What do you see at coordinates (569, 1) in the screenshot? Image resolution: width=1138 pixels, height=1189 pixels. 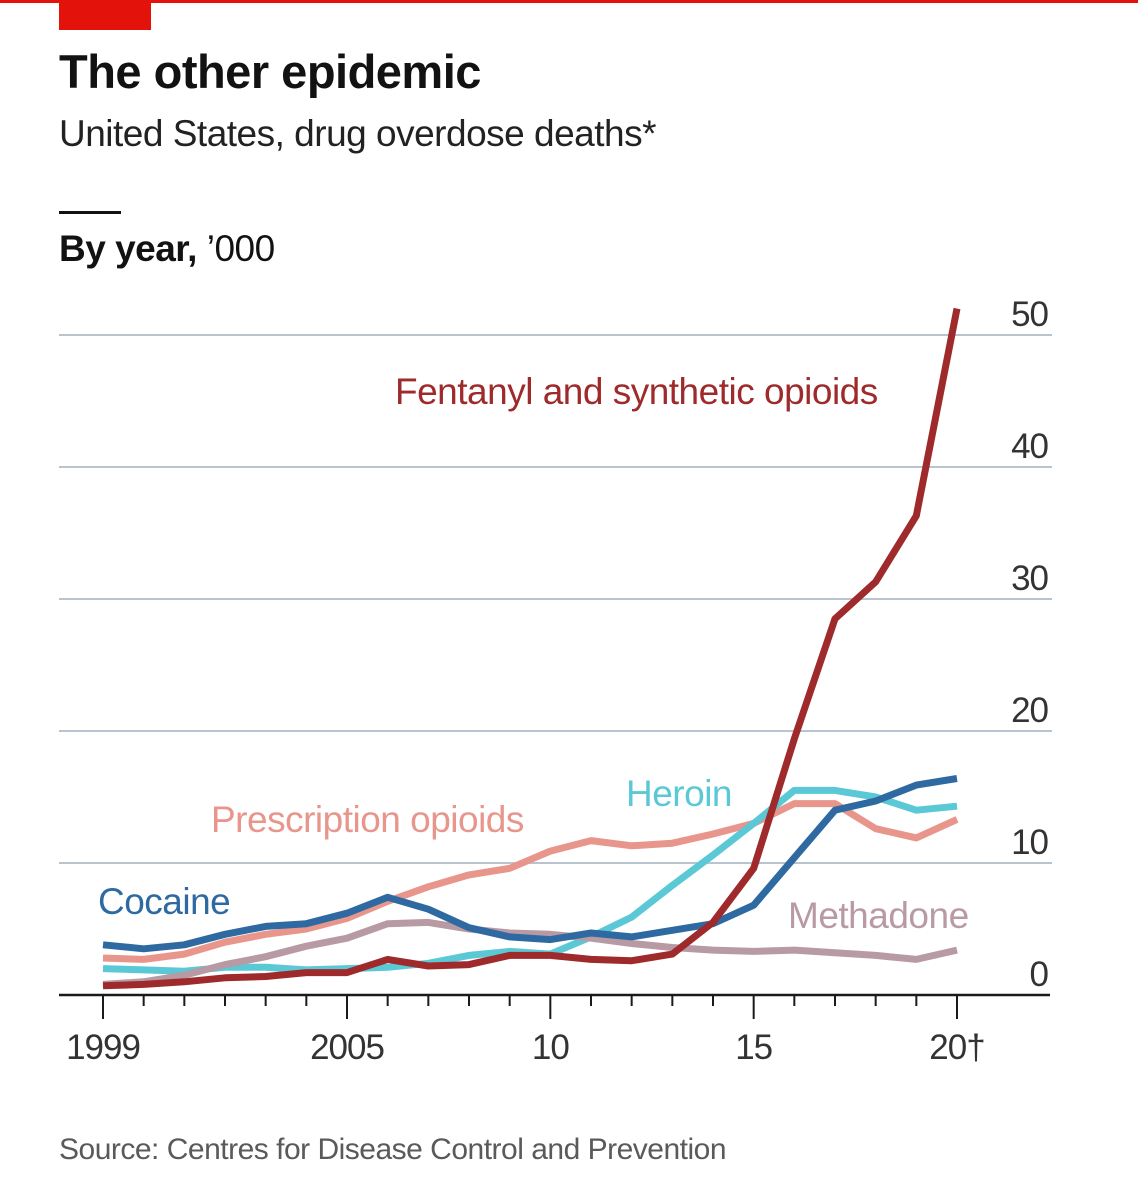 I see `top-accent-line` at bounding box center [569, 1].